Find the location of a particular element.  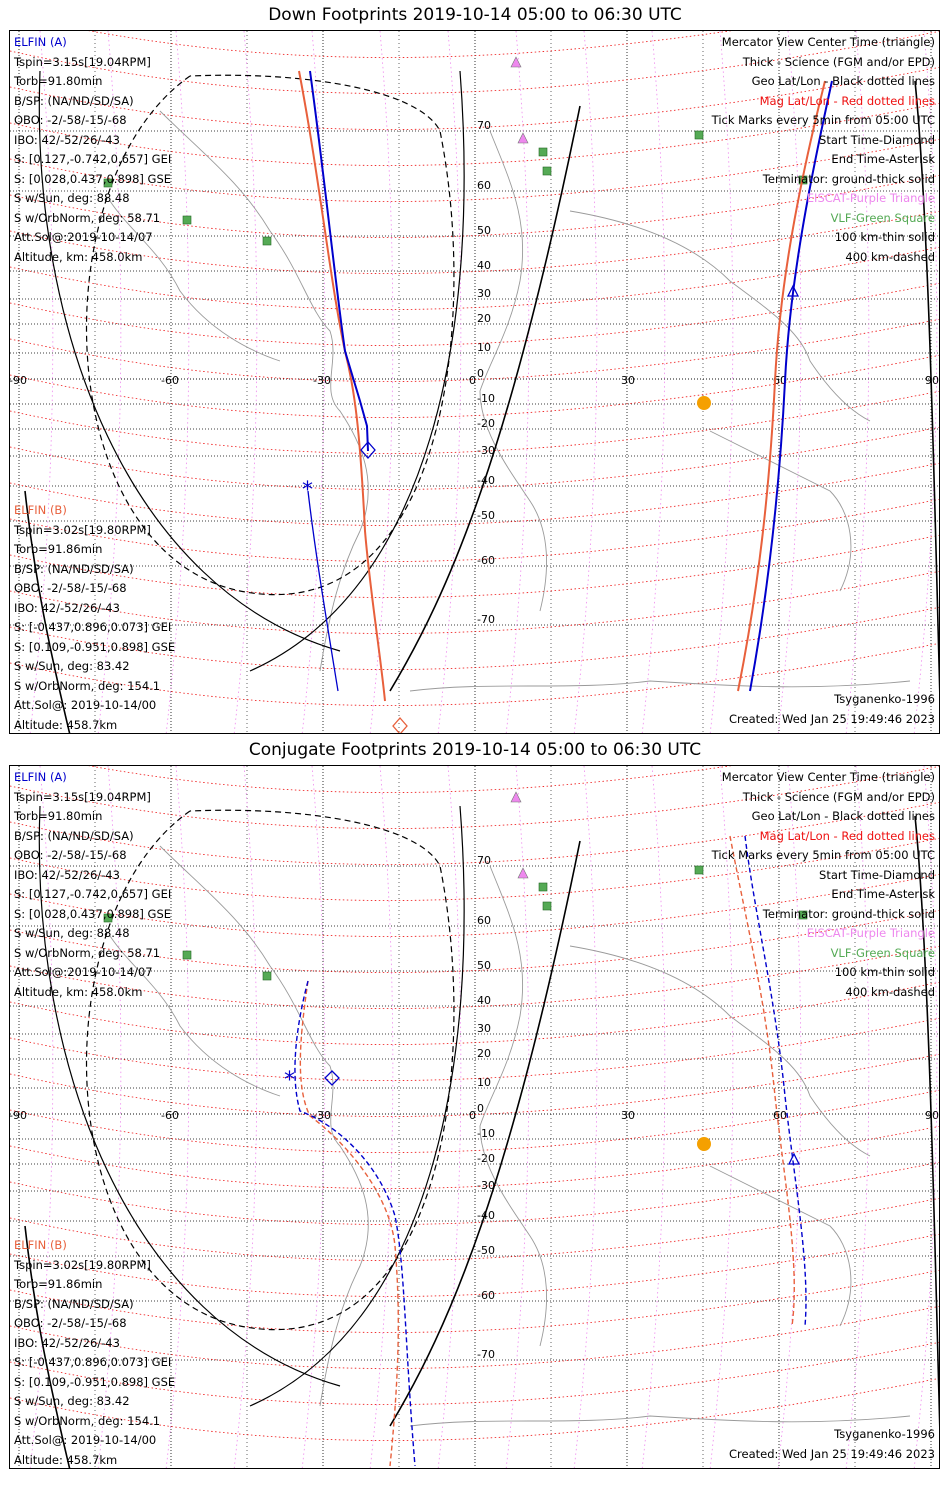

lon-tick-label: 30 is located at coordinates (628, 1115).